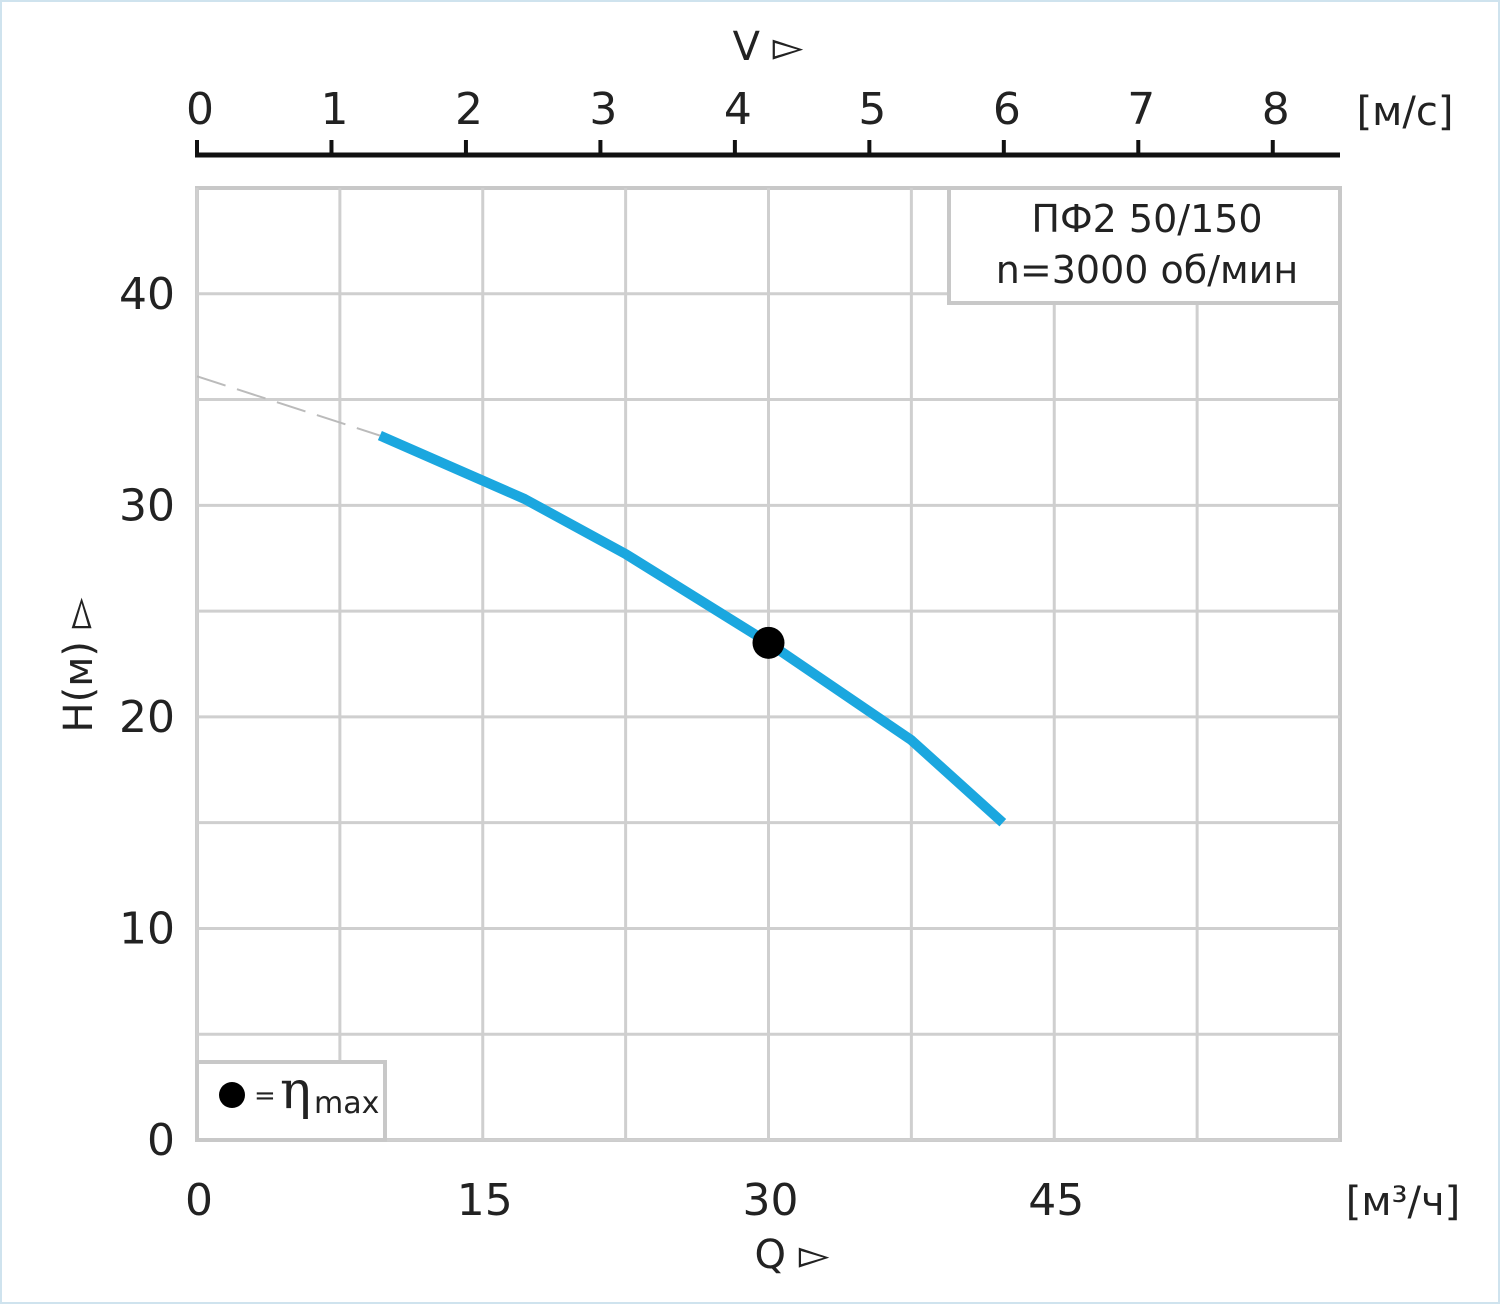 The image size is (1500, 1308). What do you see at coordinates (872, 109) in the screenshot?
I see `x2-tick-label: 5` at bounding box center [872, 109].